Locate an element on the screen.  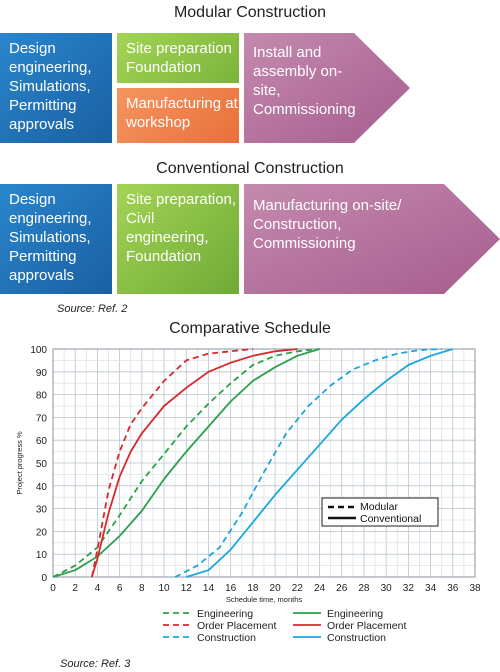
x-tick-label: 24 is located at coordinates (320, 588).